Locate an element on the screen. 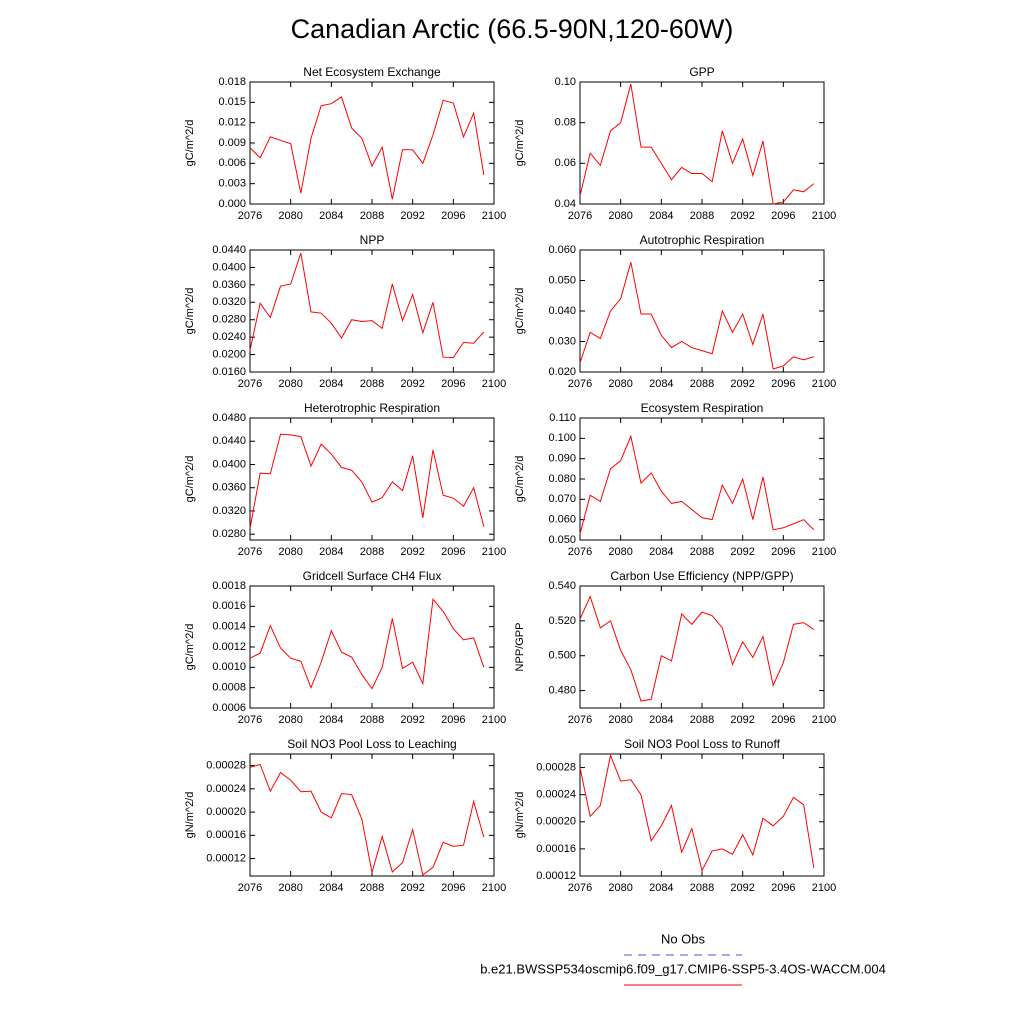 This screenshot has height=1024, width=1024. y-tick-label: 0.110 is located at coordinates (562, 418).